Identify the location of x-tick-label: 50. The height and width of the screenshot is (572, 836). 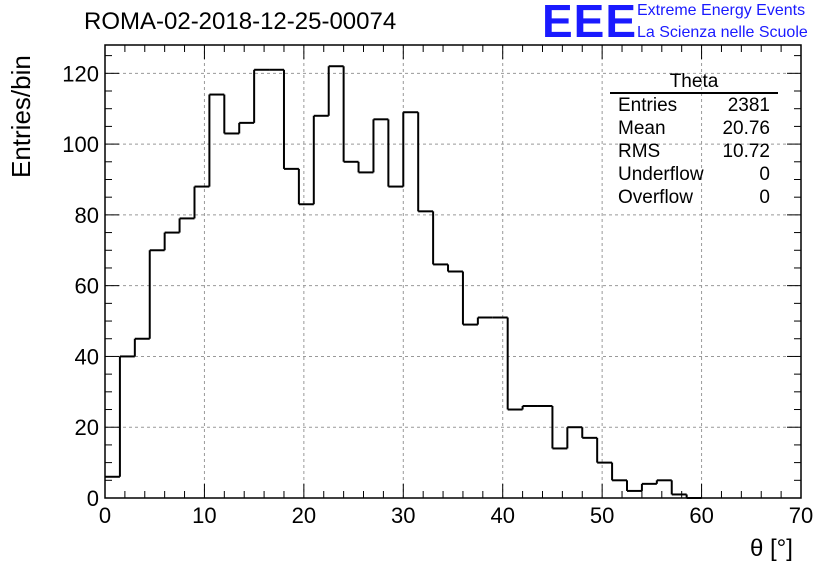
(602, 515).